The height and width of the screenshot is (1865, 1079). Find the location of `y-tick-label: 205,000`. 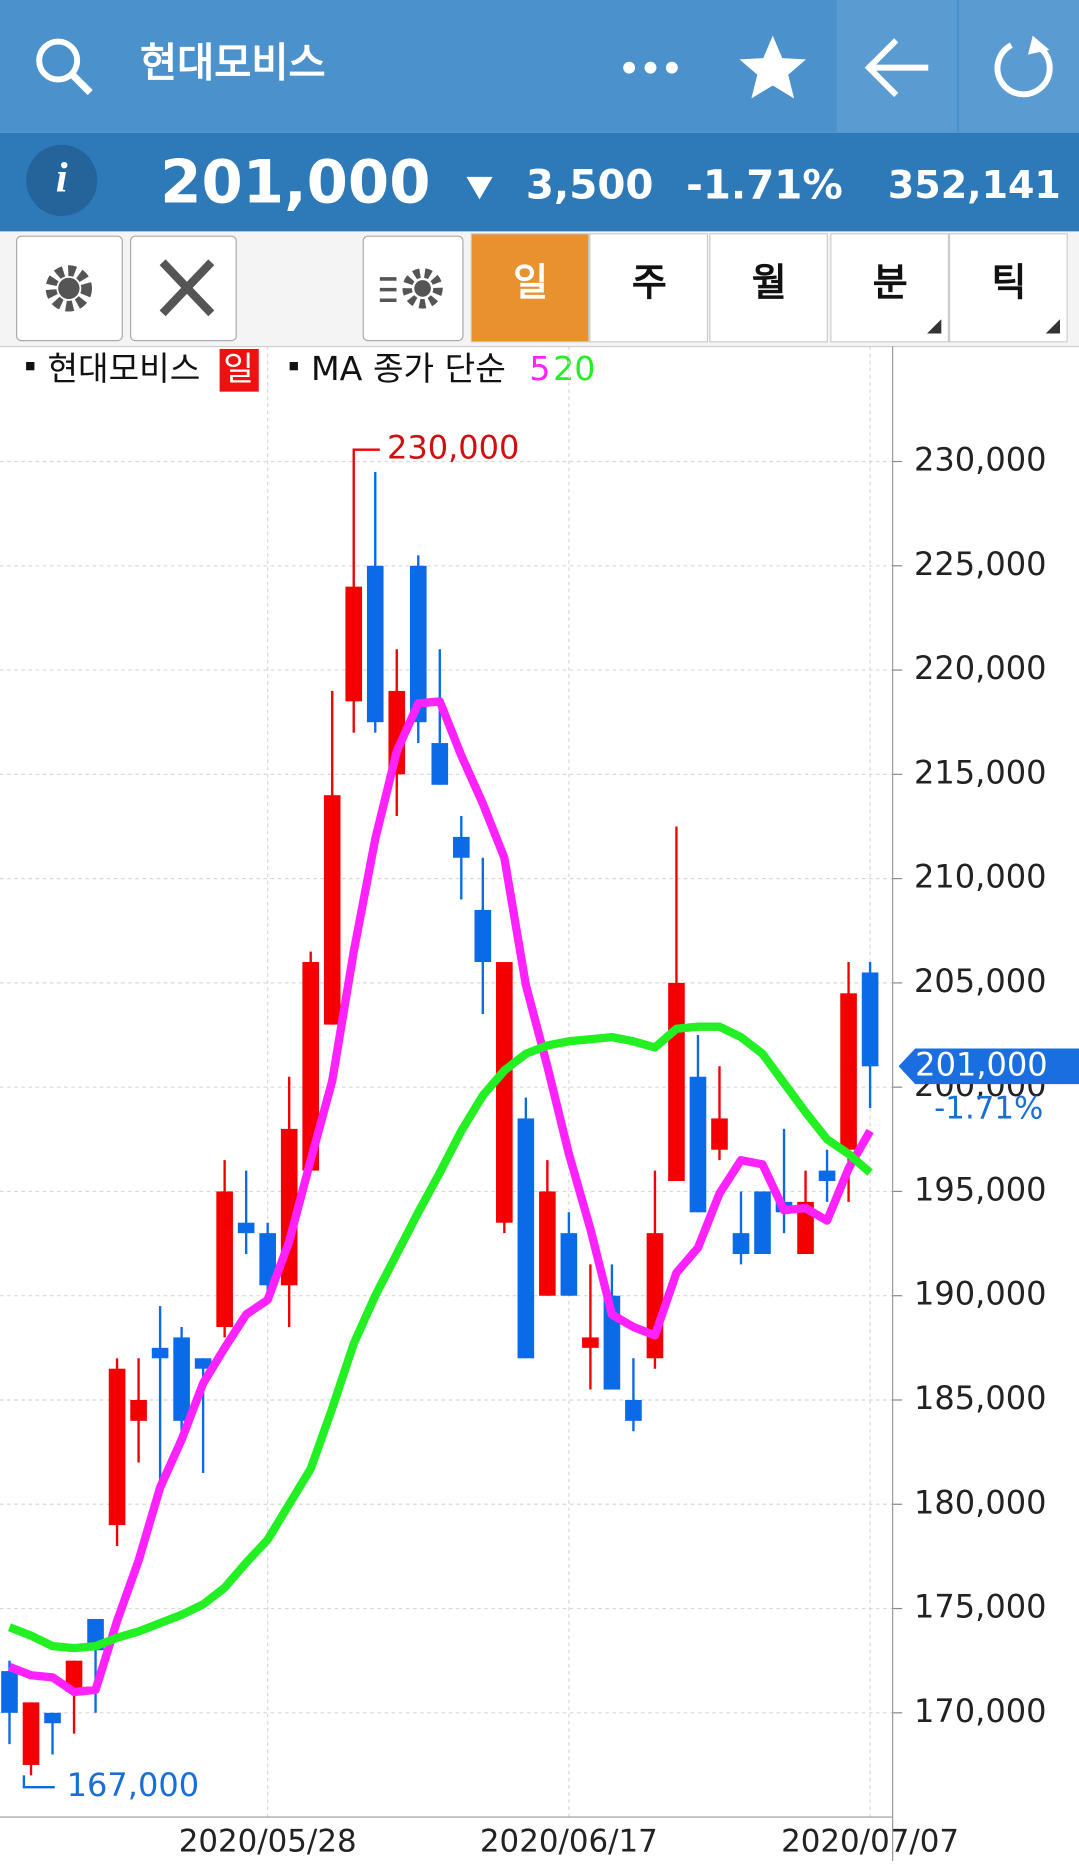

y-tick-label: 205,000 is located at coordinates (980, 981).